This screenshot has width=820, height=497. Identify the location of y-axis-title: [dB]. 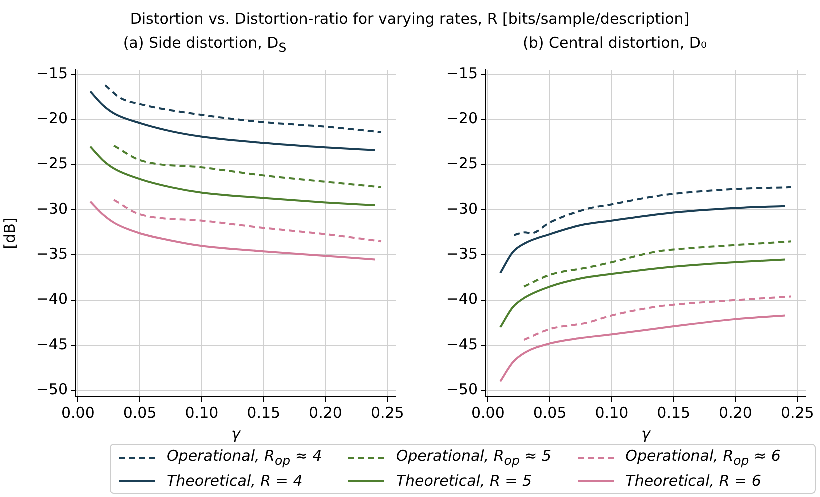
(9, 234).